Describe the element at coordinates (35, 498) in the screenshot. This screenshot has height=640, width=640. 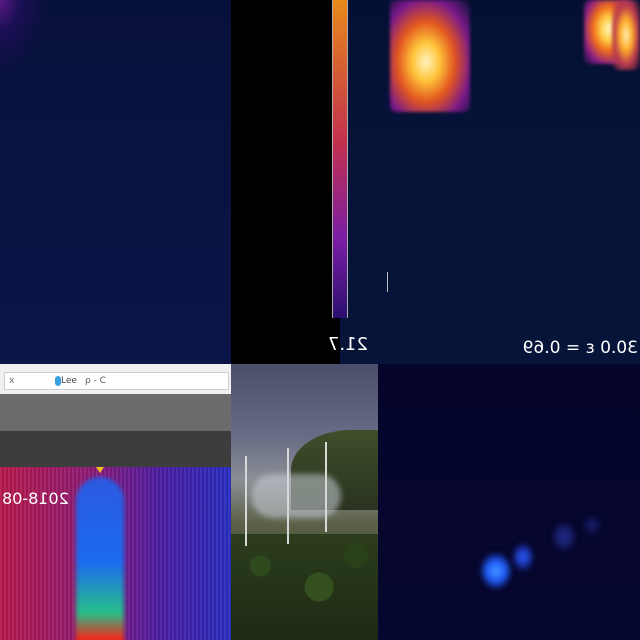
I see `timestamp-label: 2018-08` at that location.